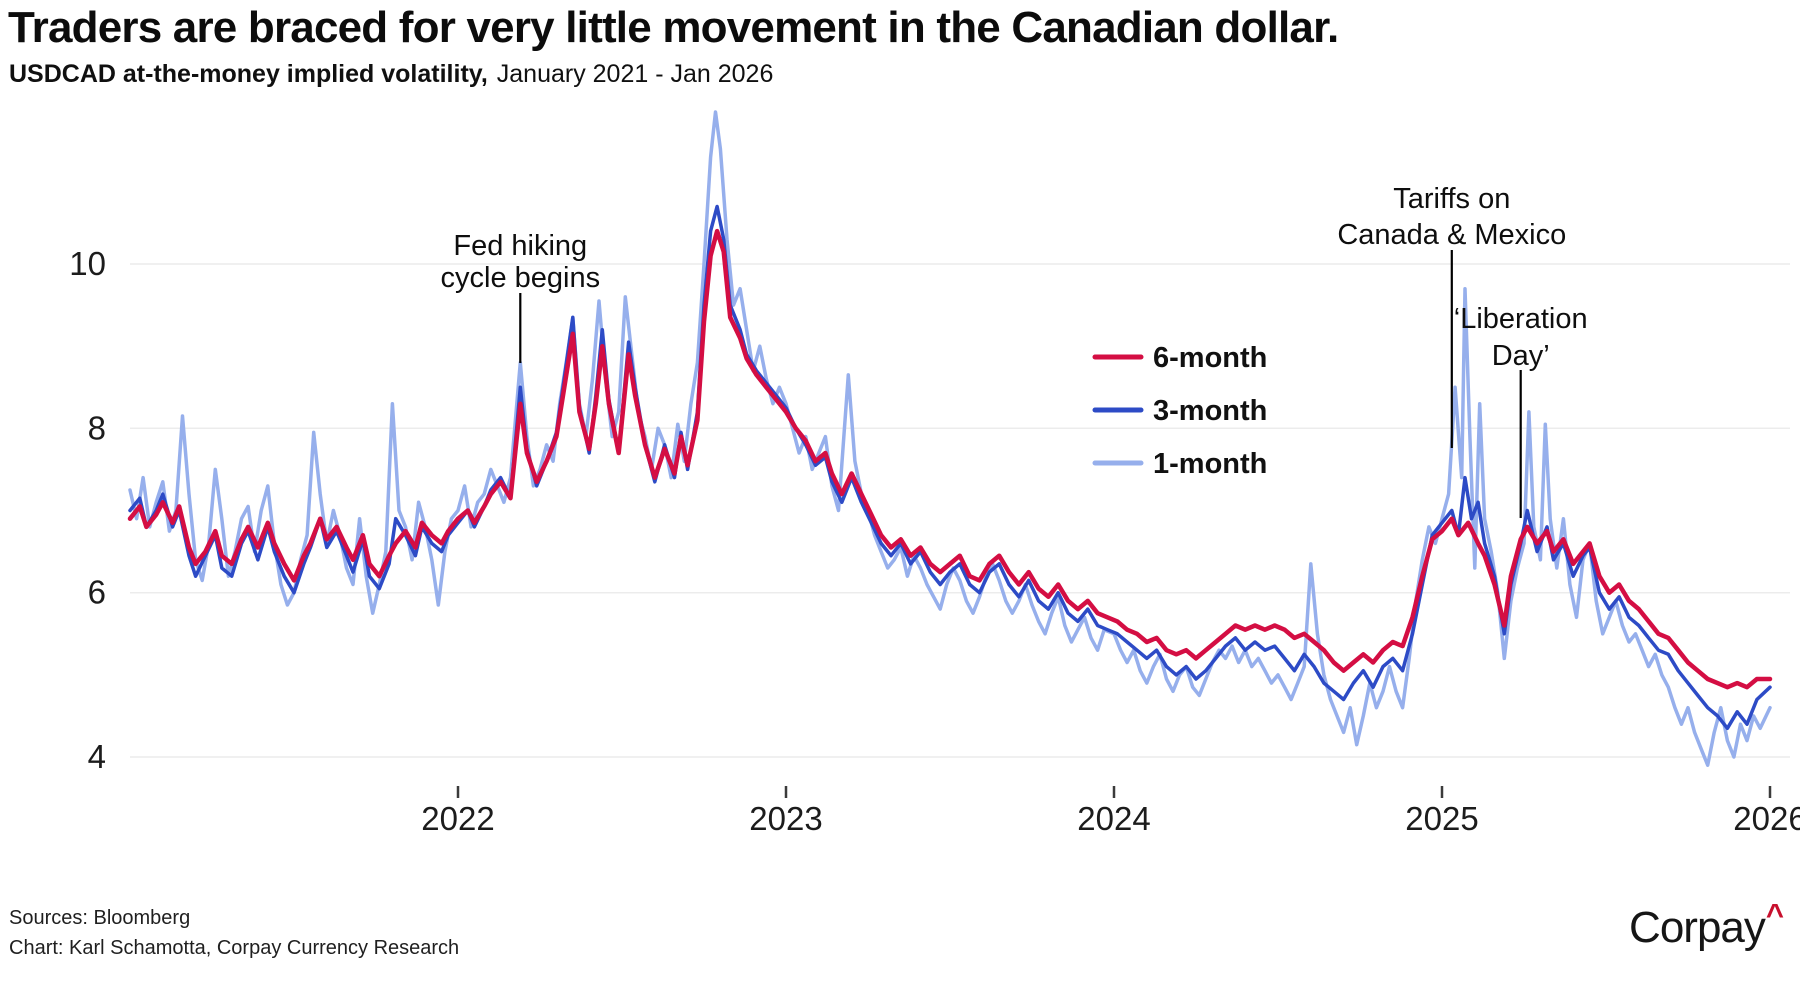  What do you see at coordinates (1441, 818) in the screenshot?
I see `x-axis-tick-label: 2025` at bounding box center [1441, 818].